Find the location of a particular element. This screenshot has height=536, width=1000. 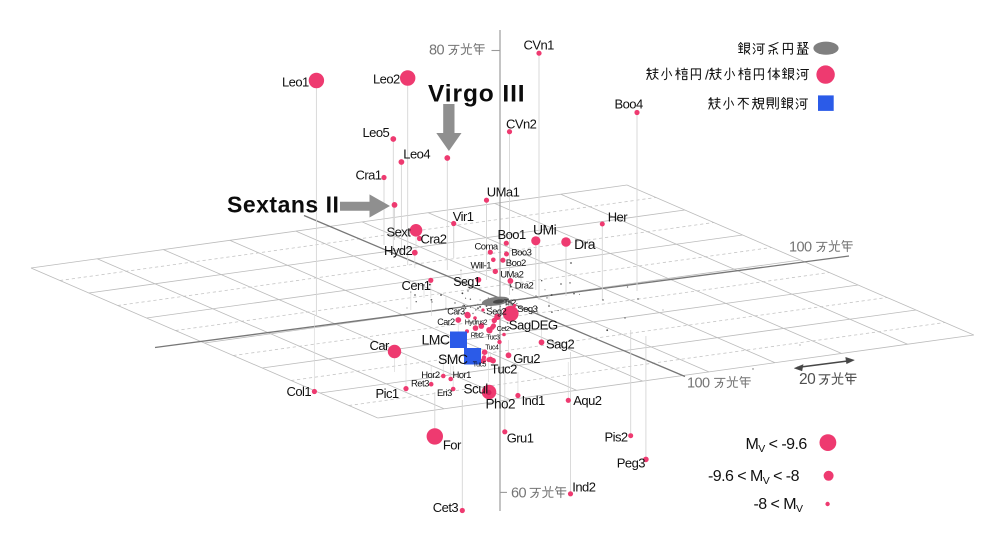

svg-text: Ret3 is located at coordinates (420, 384).